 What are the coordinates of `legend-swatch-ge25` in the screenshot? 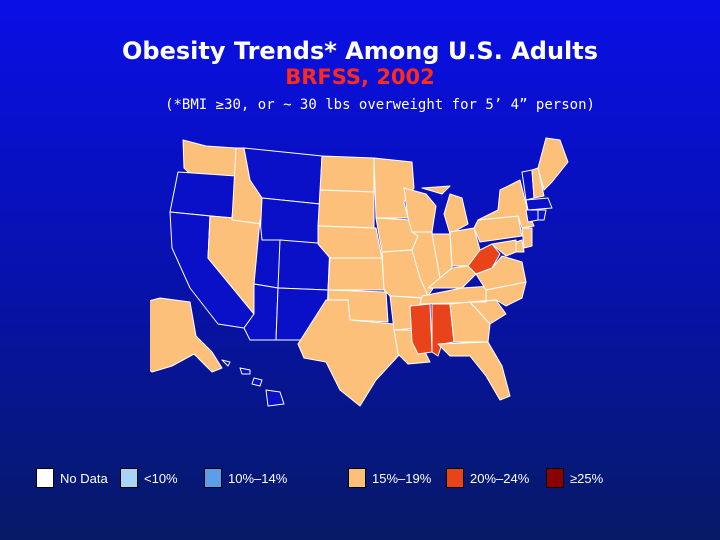 It's located at (555, 478).